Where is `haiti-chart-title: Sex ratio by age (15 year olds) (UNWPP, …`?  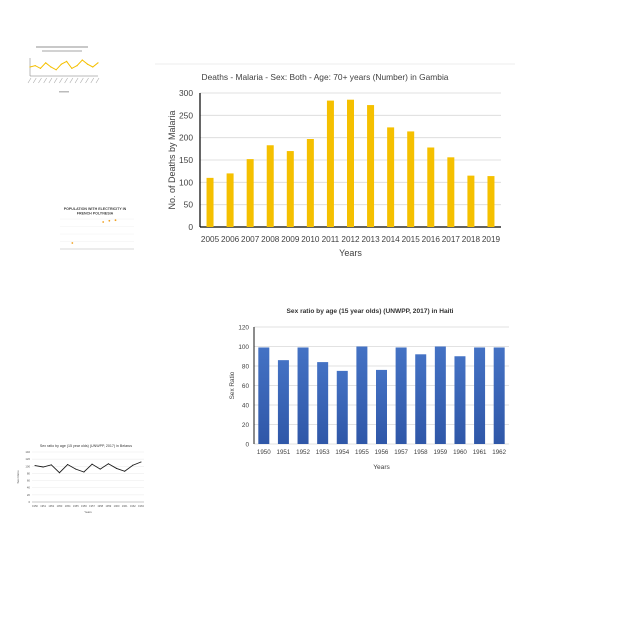
haiti-chart-title: Sex ratio by age (15 year olds) (UNWPP, … is located at coordinates (370, 311).